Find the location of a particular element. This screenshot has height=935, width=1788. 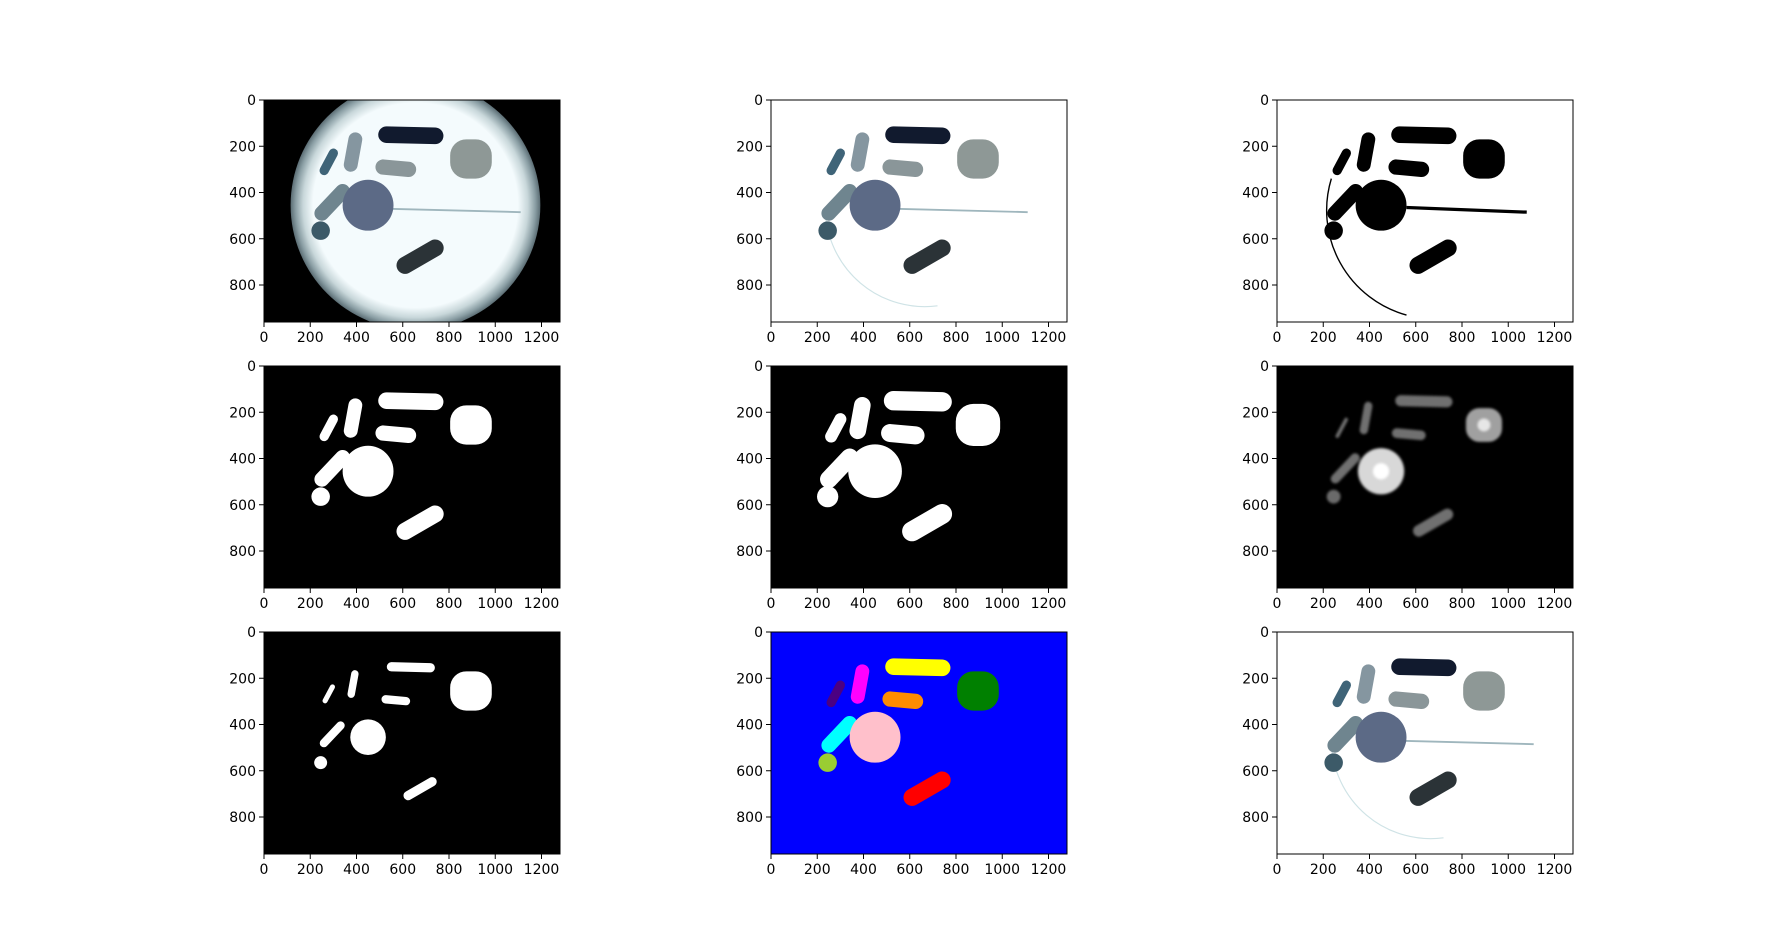

panel-filled-mask: 0 200 400 600 800 1000 1200 0 200 400 600 800 is located at coordinates (395, 485).